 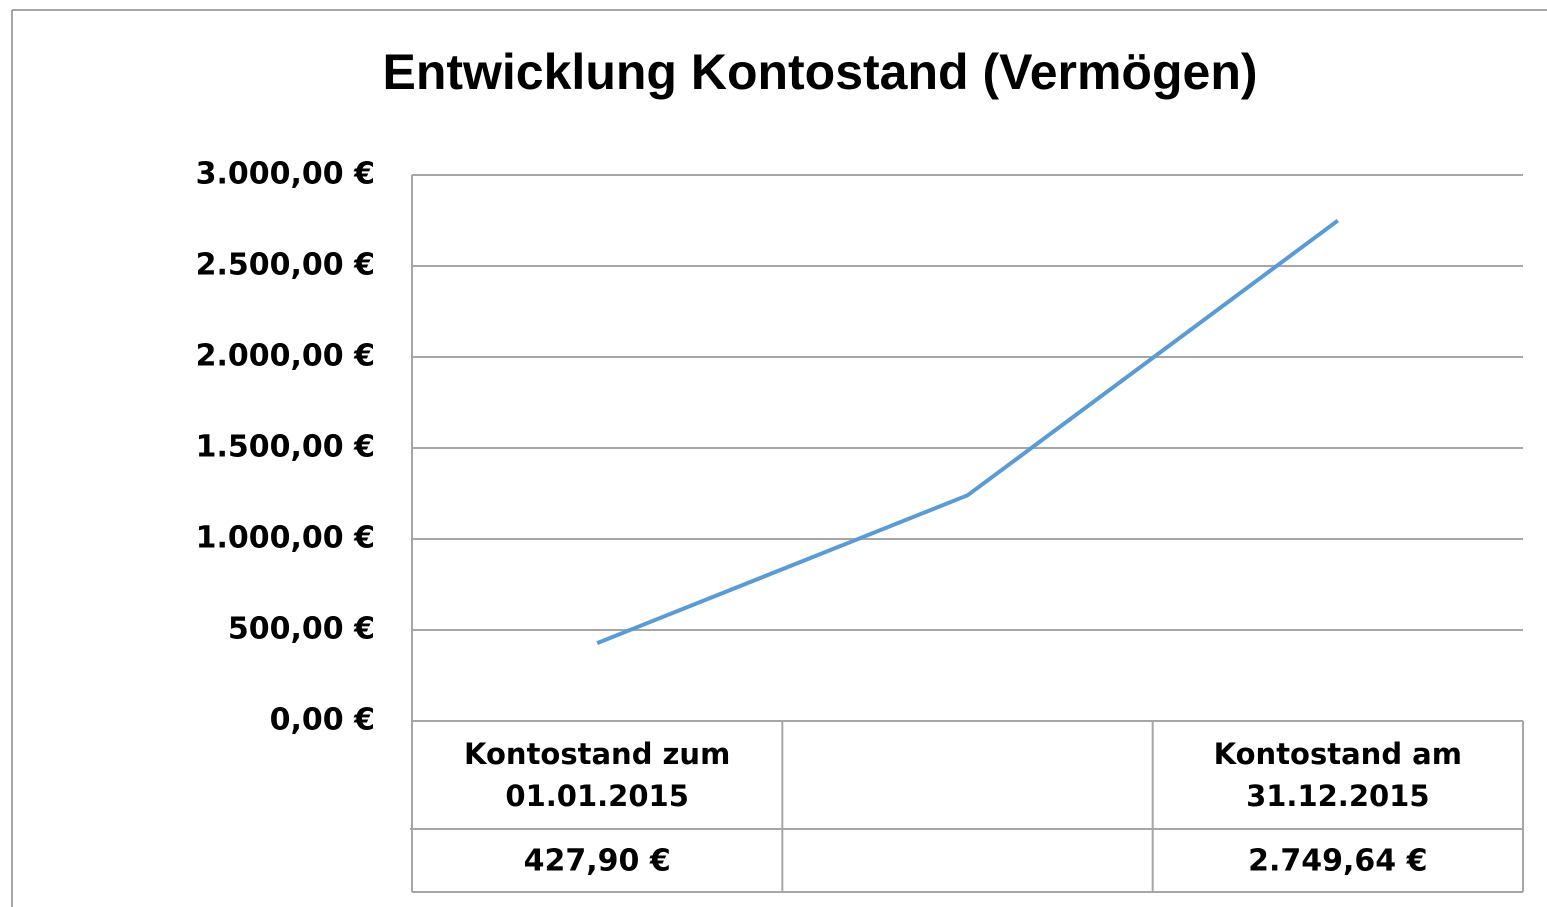 I want to click on y-tick-label: 1.000,00 €, so click(x=285, y=538).